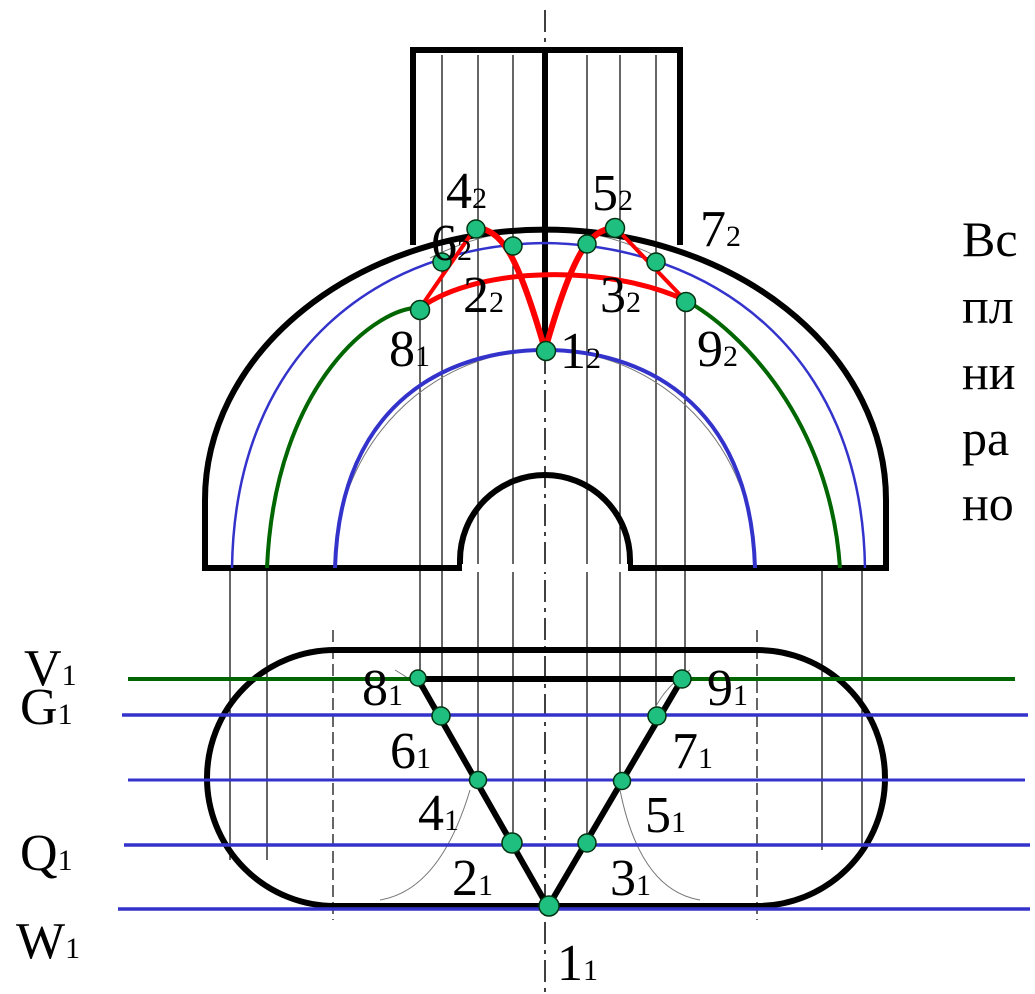 This screenshot has height=994, width=1035. I want to click on plan-points, so click(550, 793).